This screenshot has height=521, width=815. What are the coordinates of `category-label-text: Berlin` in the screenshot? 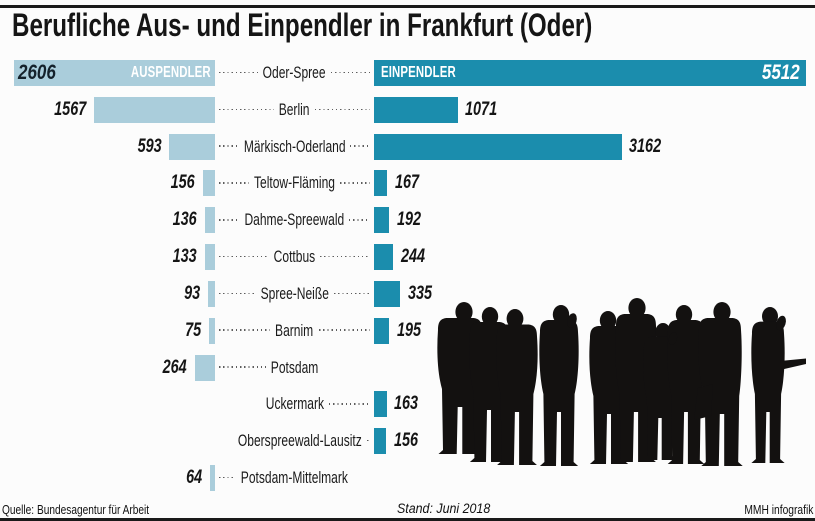 It's located at (294, 109).